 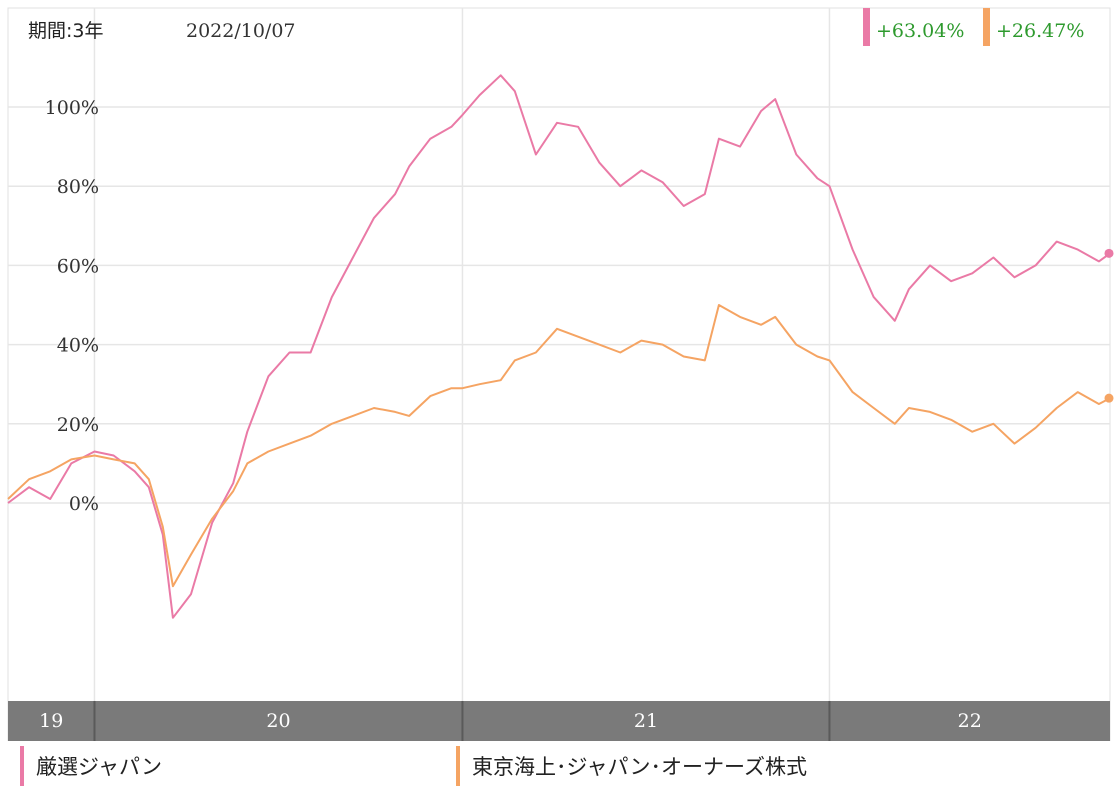 I want to click on x-axis-ticks: 19 20 21 22, so click(x=510, y=721).